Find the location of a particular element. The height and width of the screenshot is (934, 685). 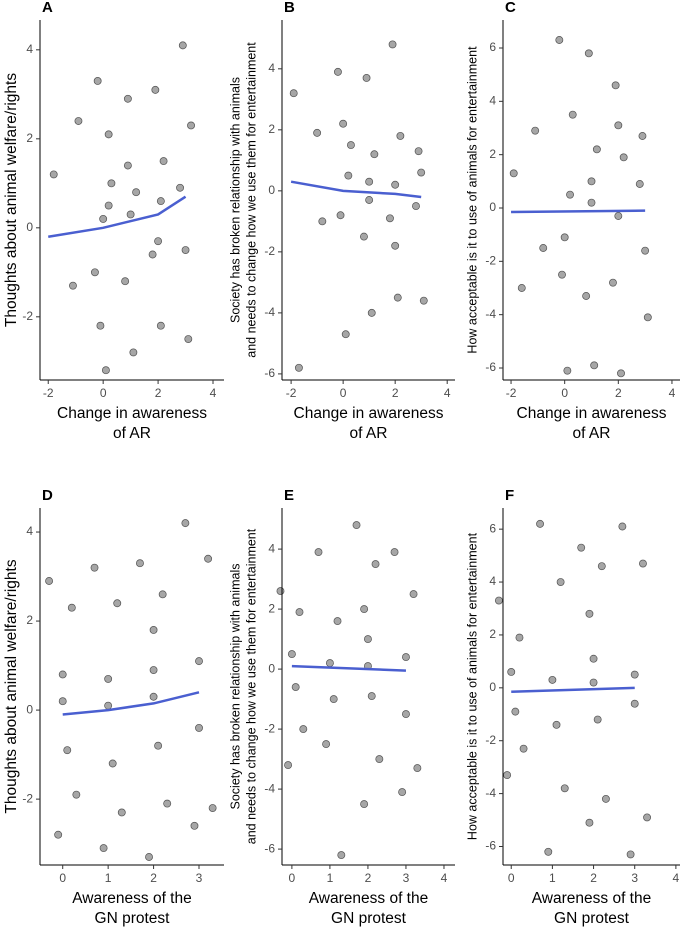

x-axis-title: GN protest is located at coordinates (592, 918).